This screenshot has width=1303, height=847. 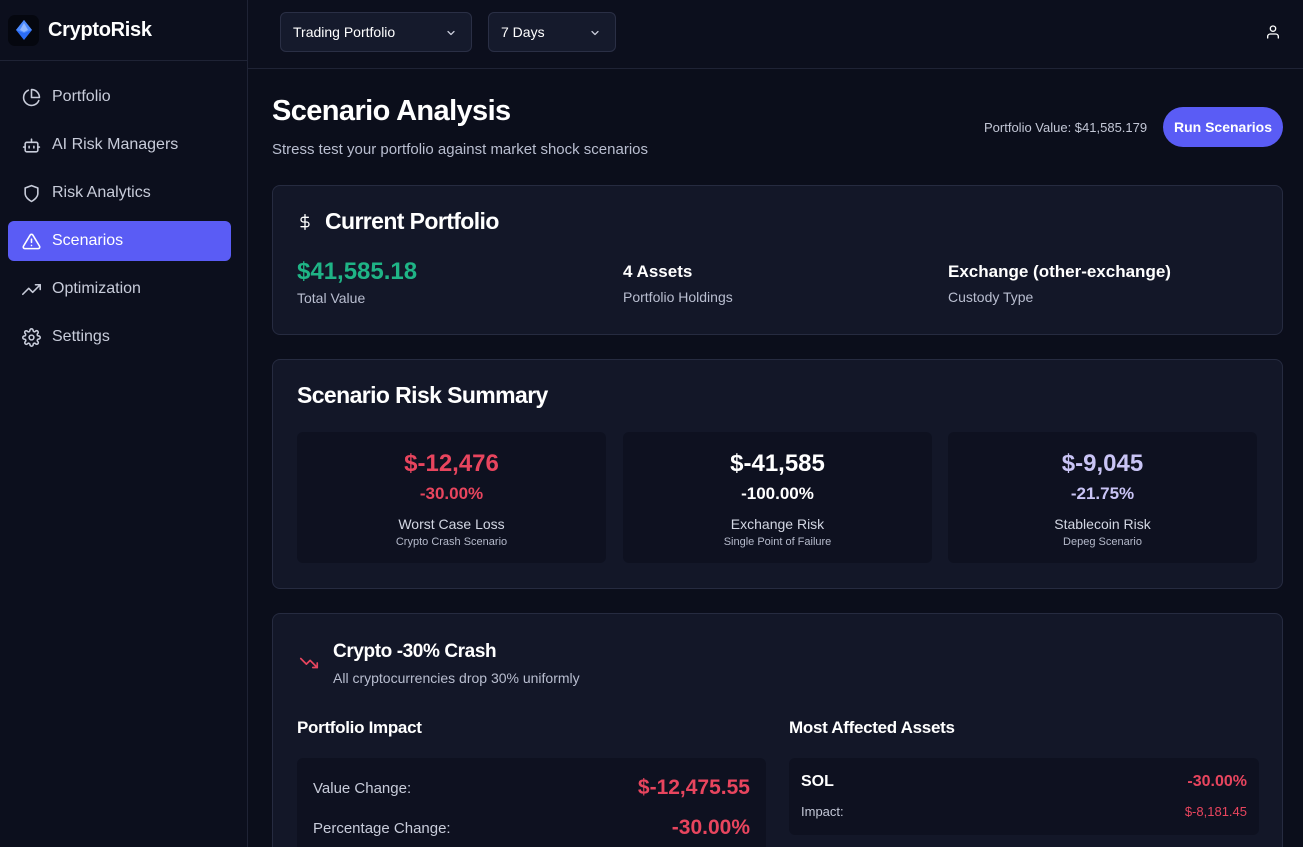 What do you see at coordinates (451, 542) in the screenshot?
I see `summary-sub: Crypto Crash Scenario` at bounding box center [451, 542].